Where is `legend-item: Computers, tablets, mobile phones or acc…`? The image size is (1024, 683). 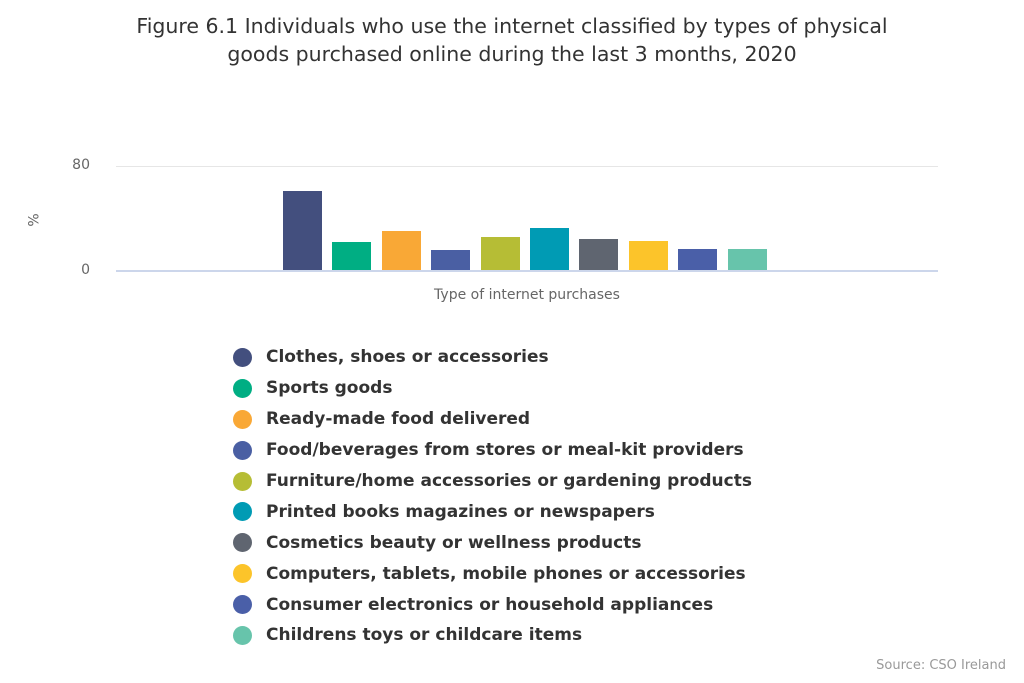
legend-item: Computers, tablets, mobile phones or acc… is located at coordinates (492, 573).